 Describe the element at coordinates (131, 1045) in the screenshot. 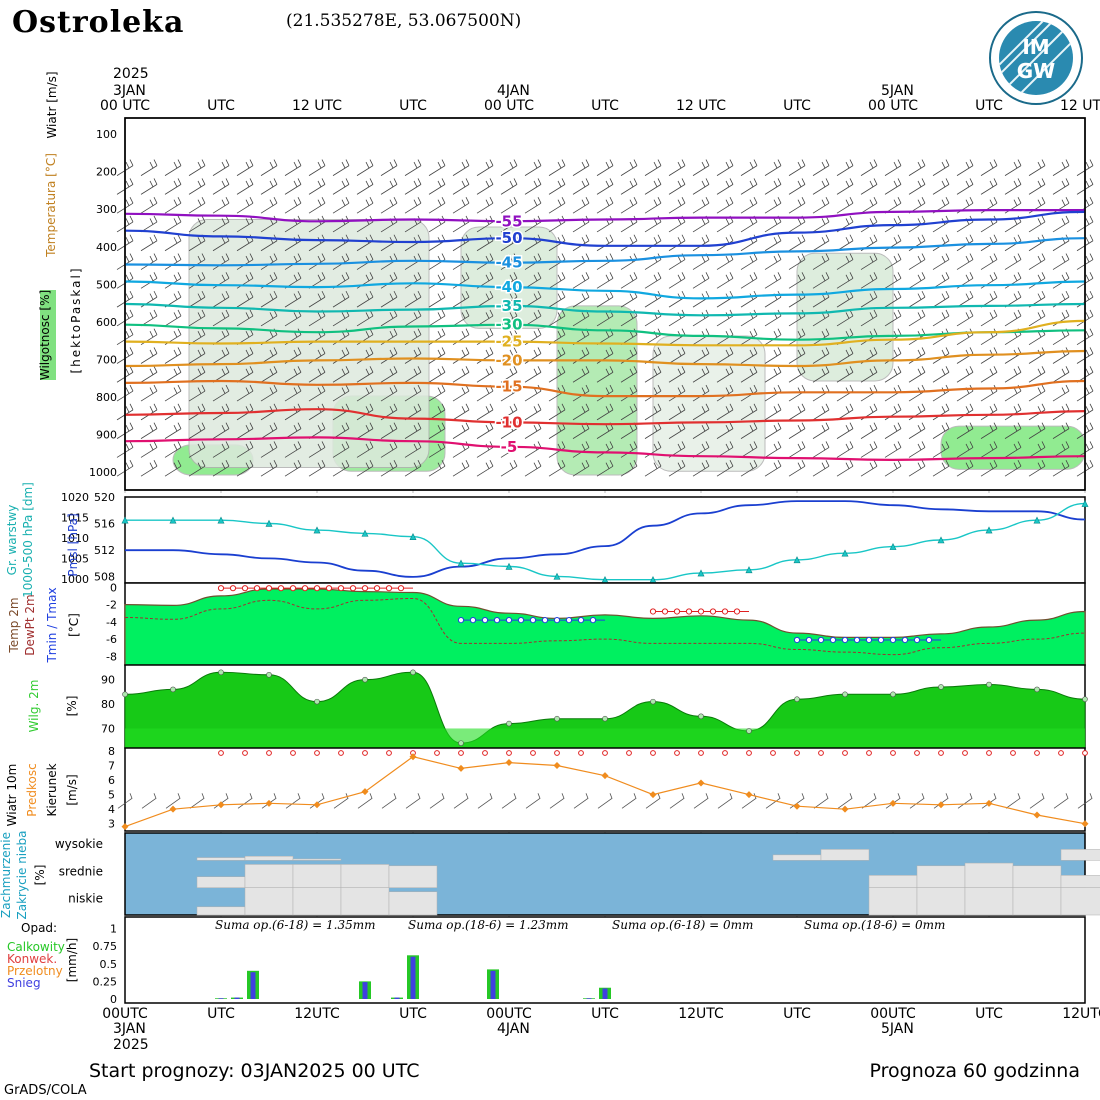

I see `day-year-label-bottom: 2025` at that location.